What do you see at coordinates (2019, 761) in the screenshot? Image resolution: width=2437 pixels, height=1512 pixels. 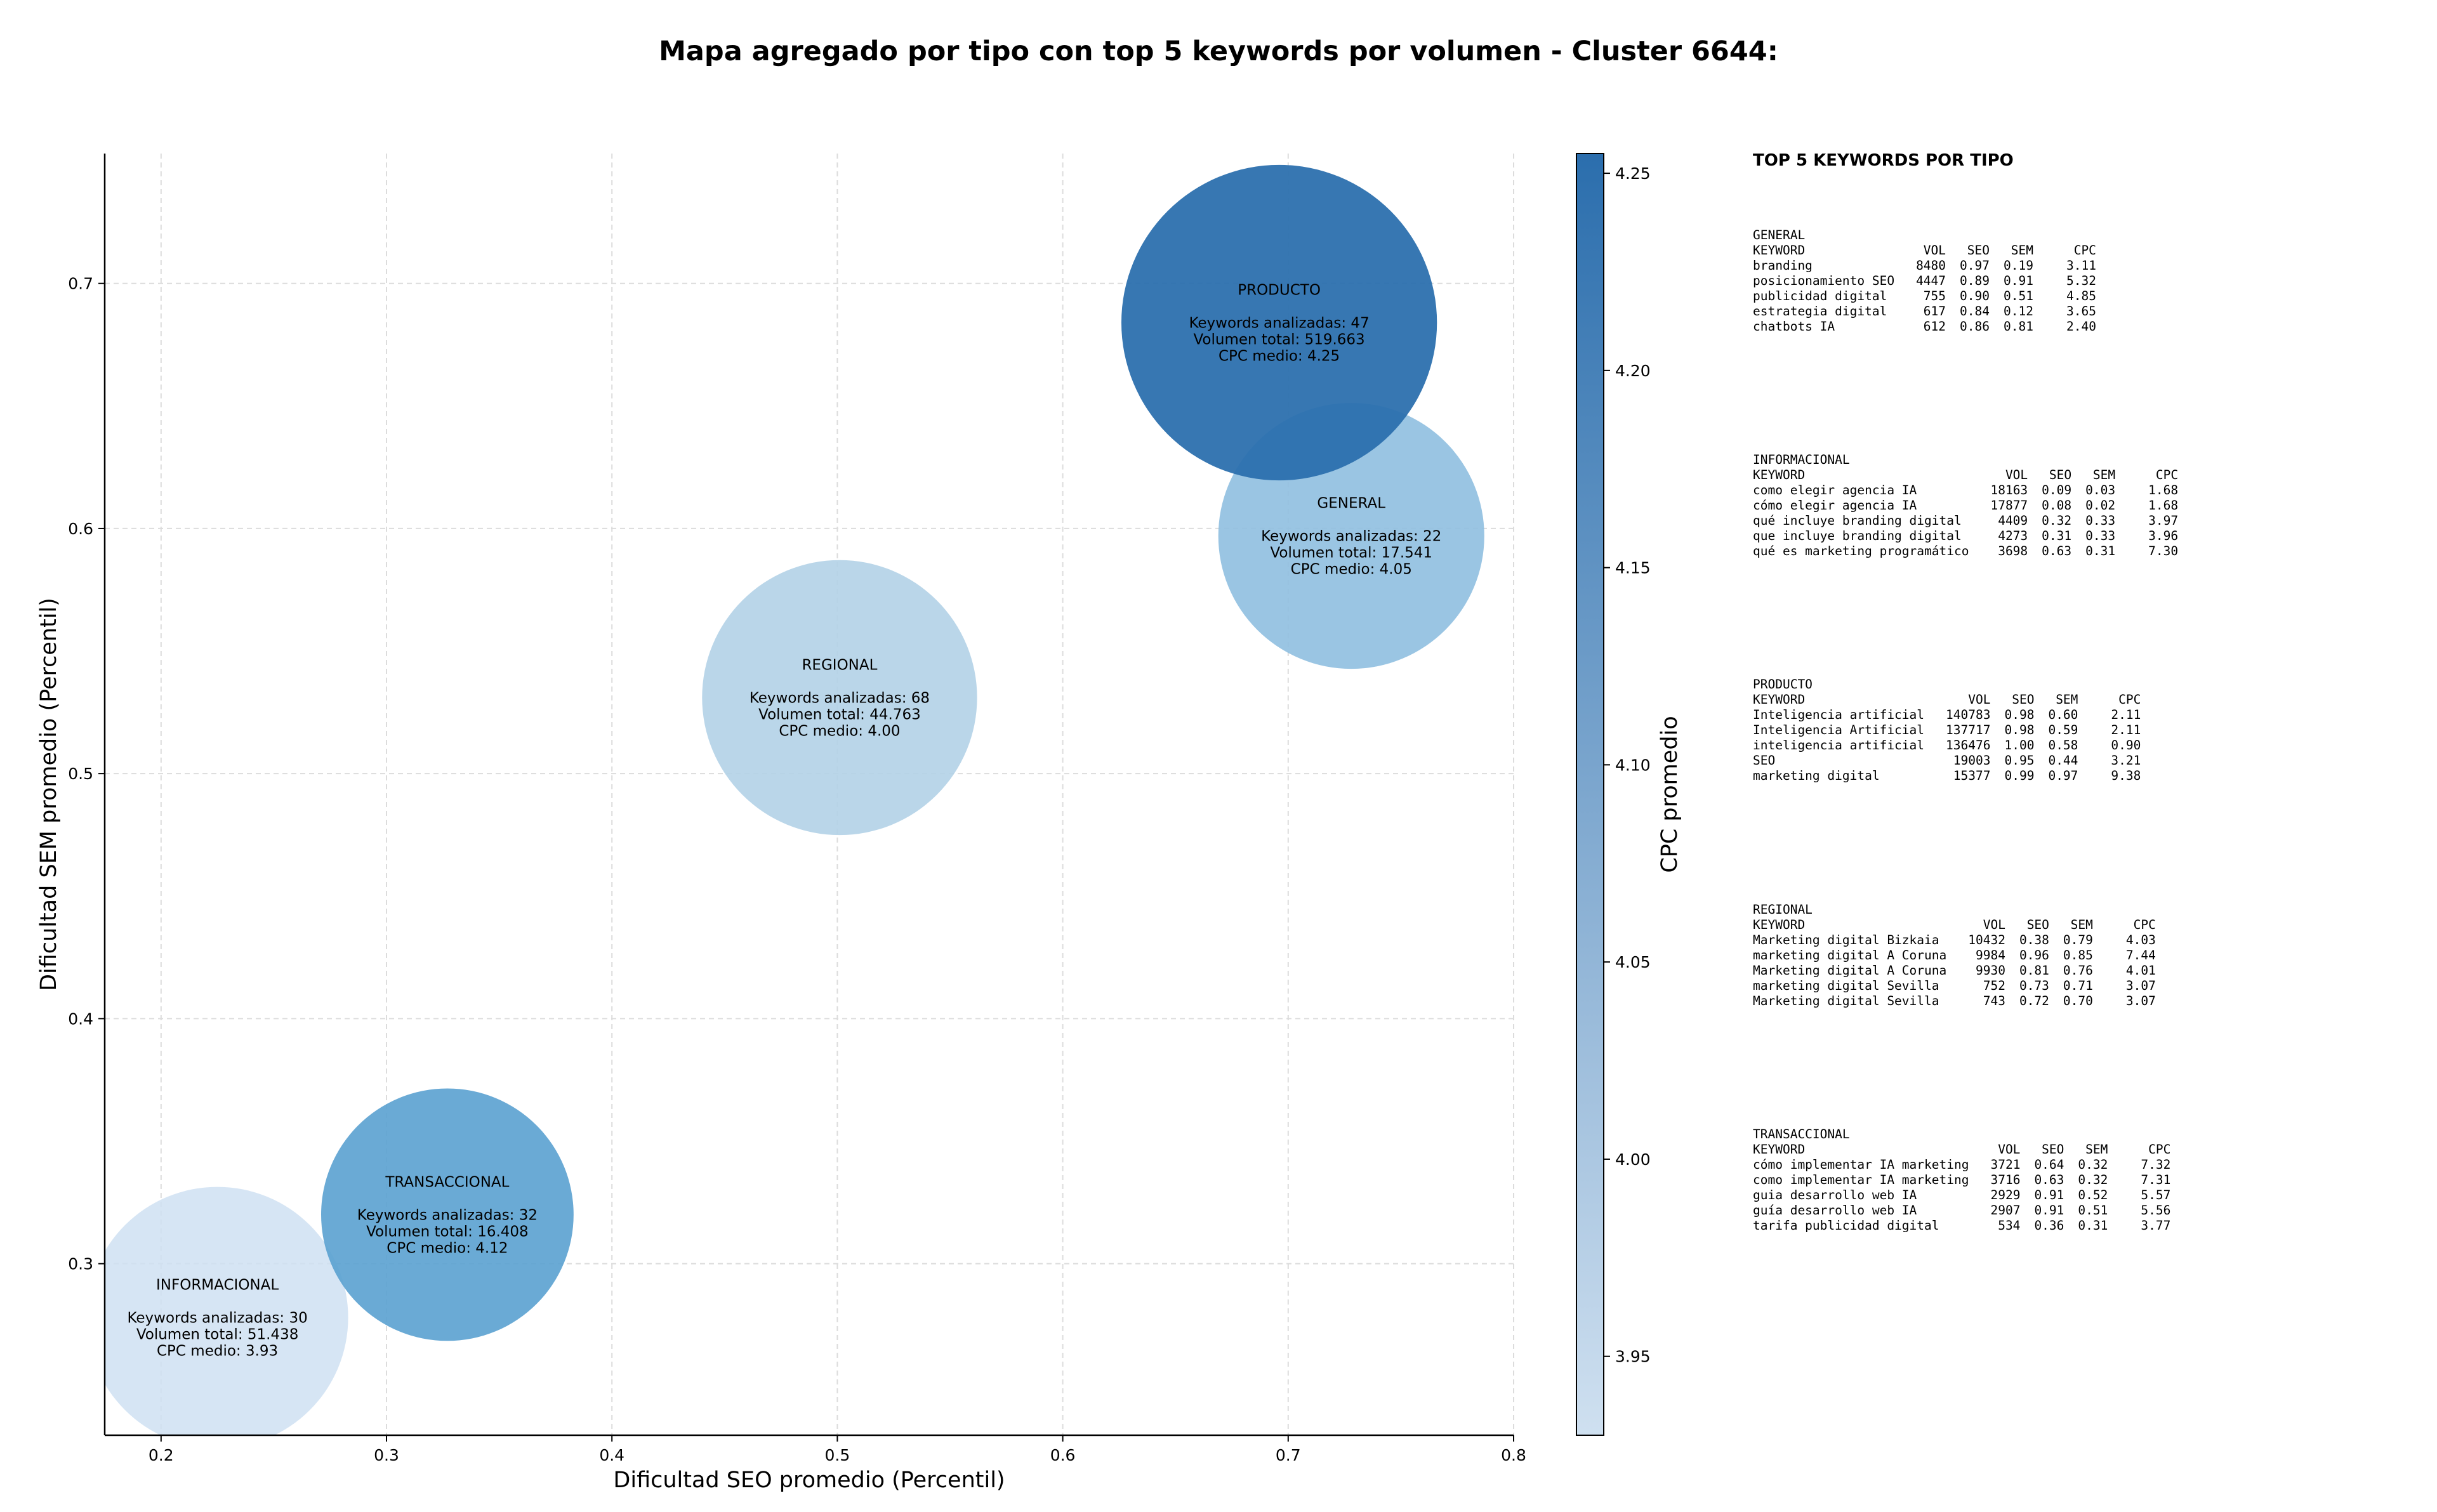 I see `kw-cell: 0.95` at bounding box center [2019, 761].